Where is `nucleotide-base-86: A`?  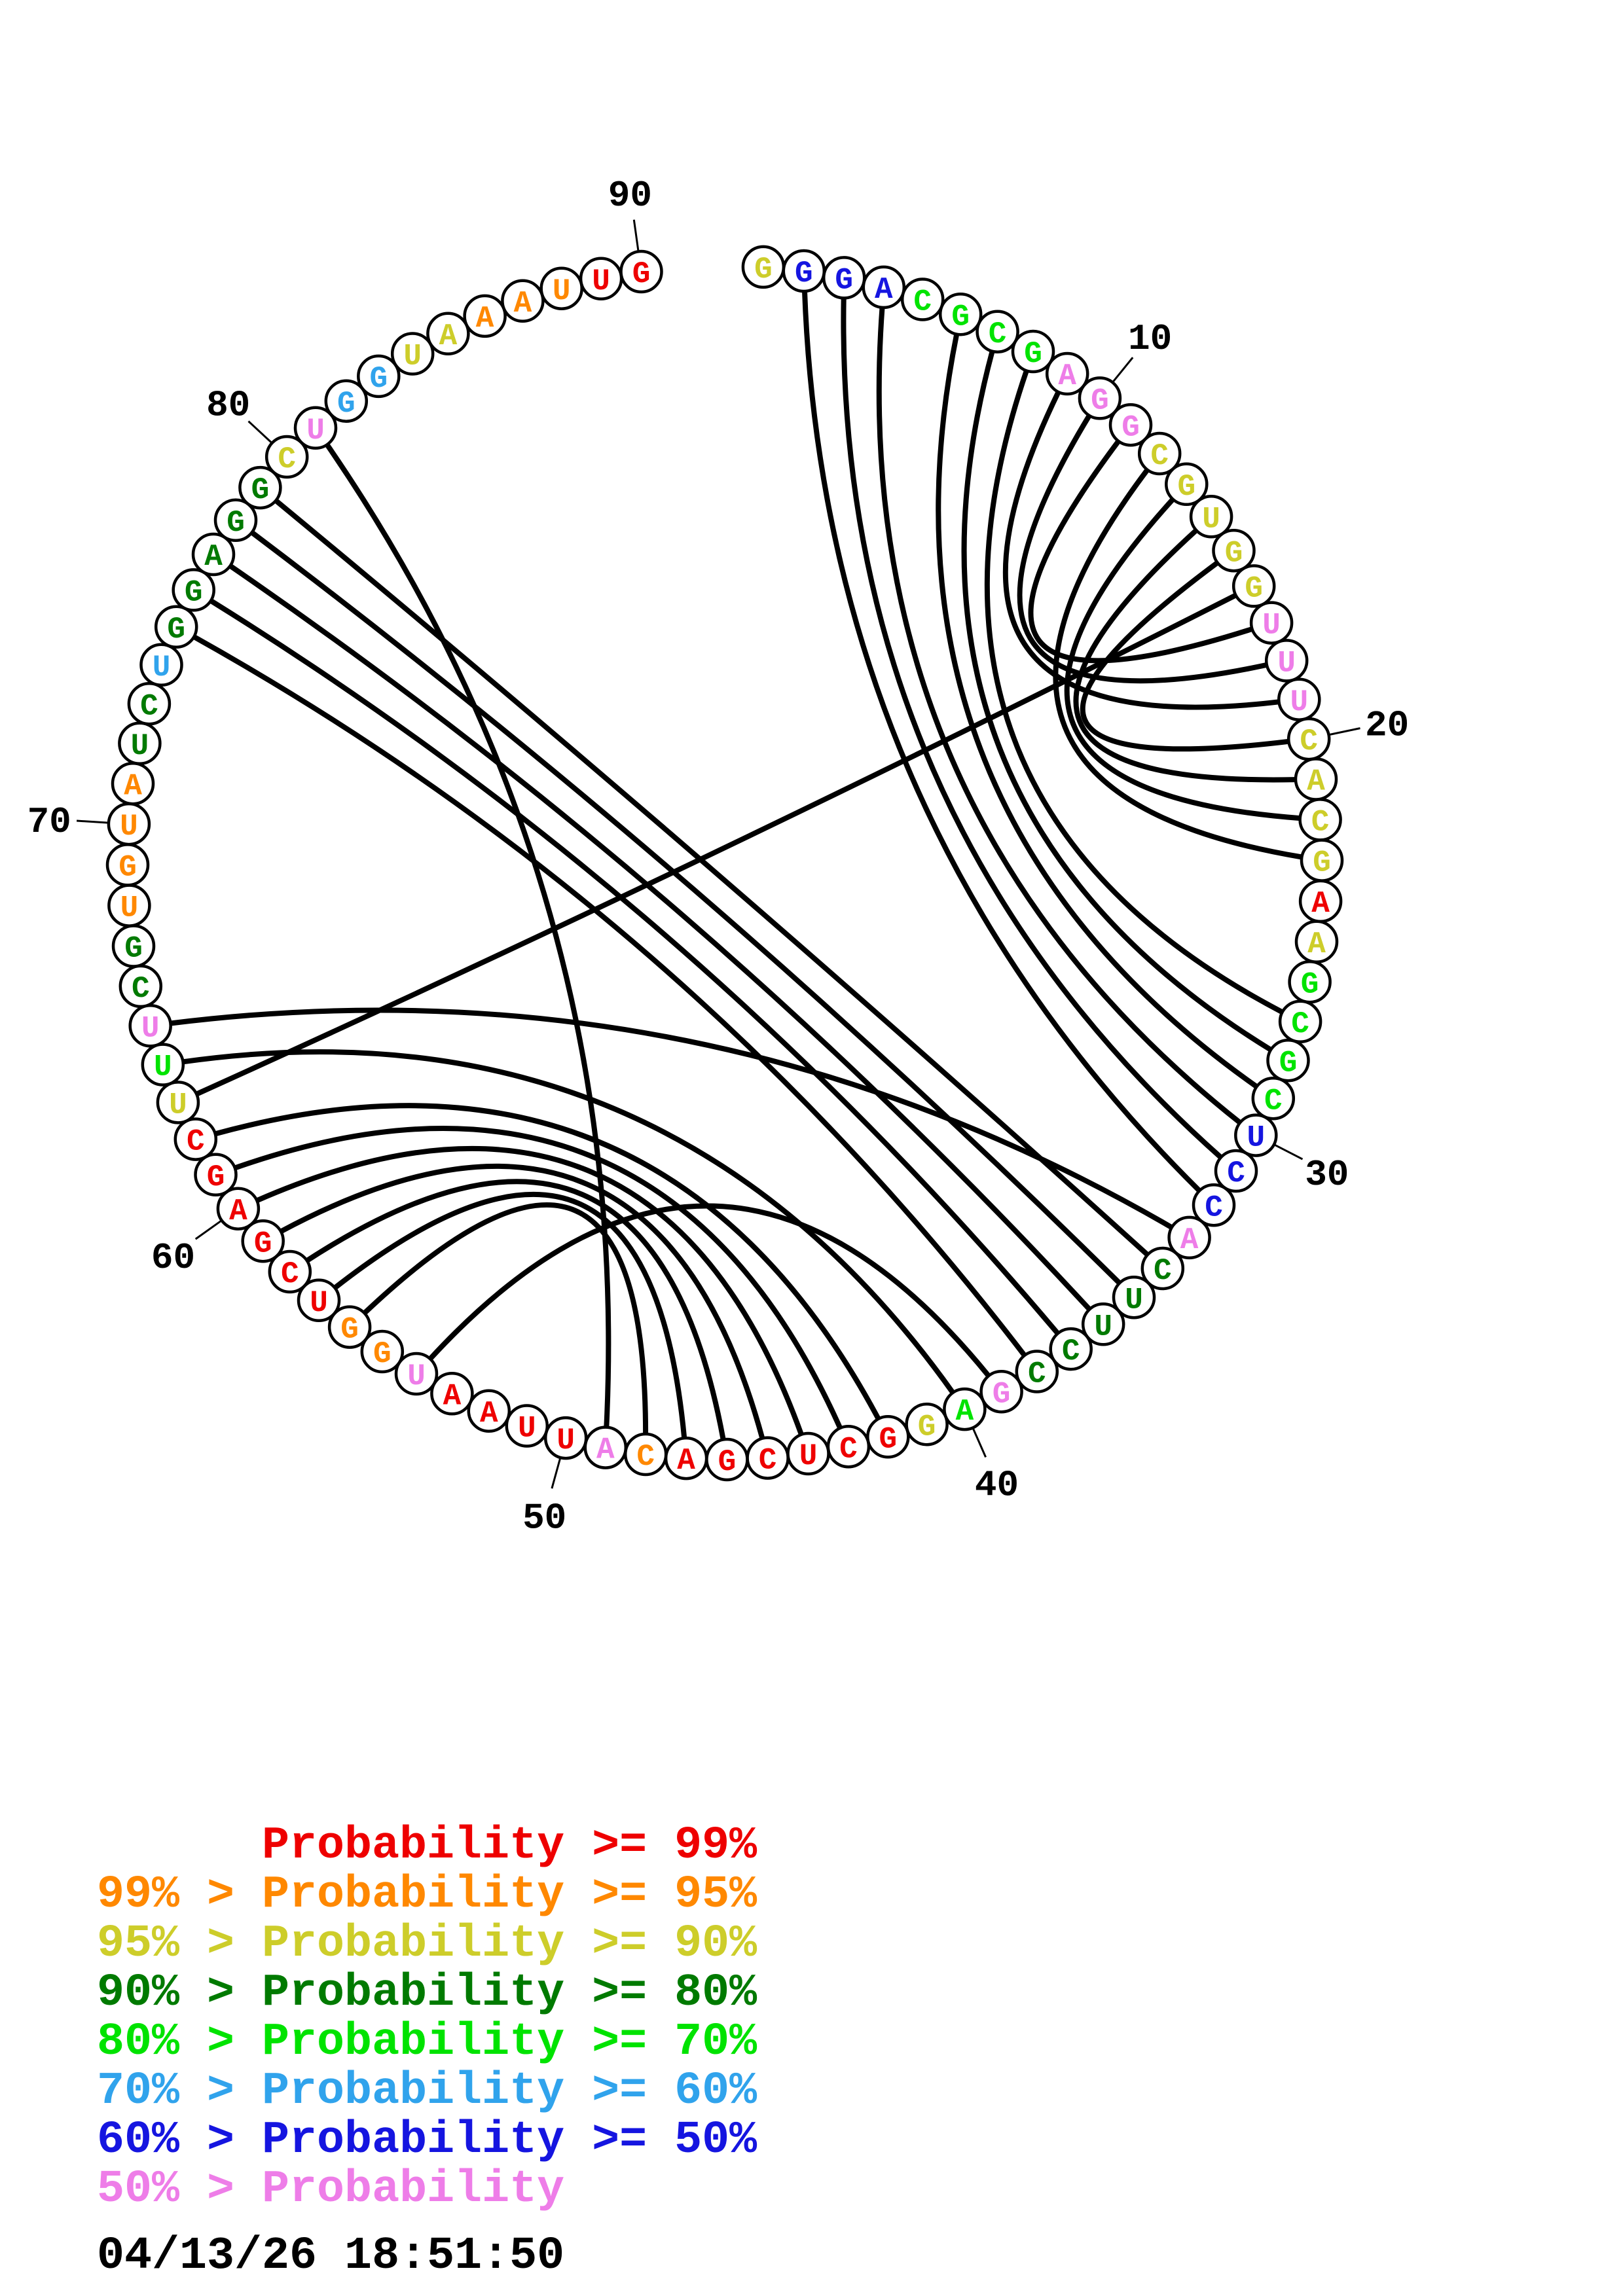
nucleotide-base-86: A is located at coordinates (485, 319).